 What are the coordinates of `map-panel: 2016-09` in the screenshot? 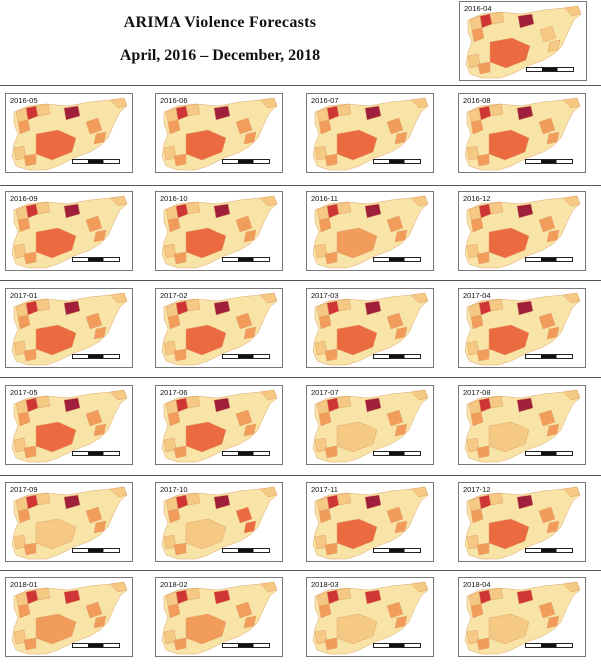 It's located at (69, 231).